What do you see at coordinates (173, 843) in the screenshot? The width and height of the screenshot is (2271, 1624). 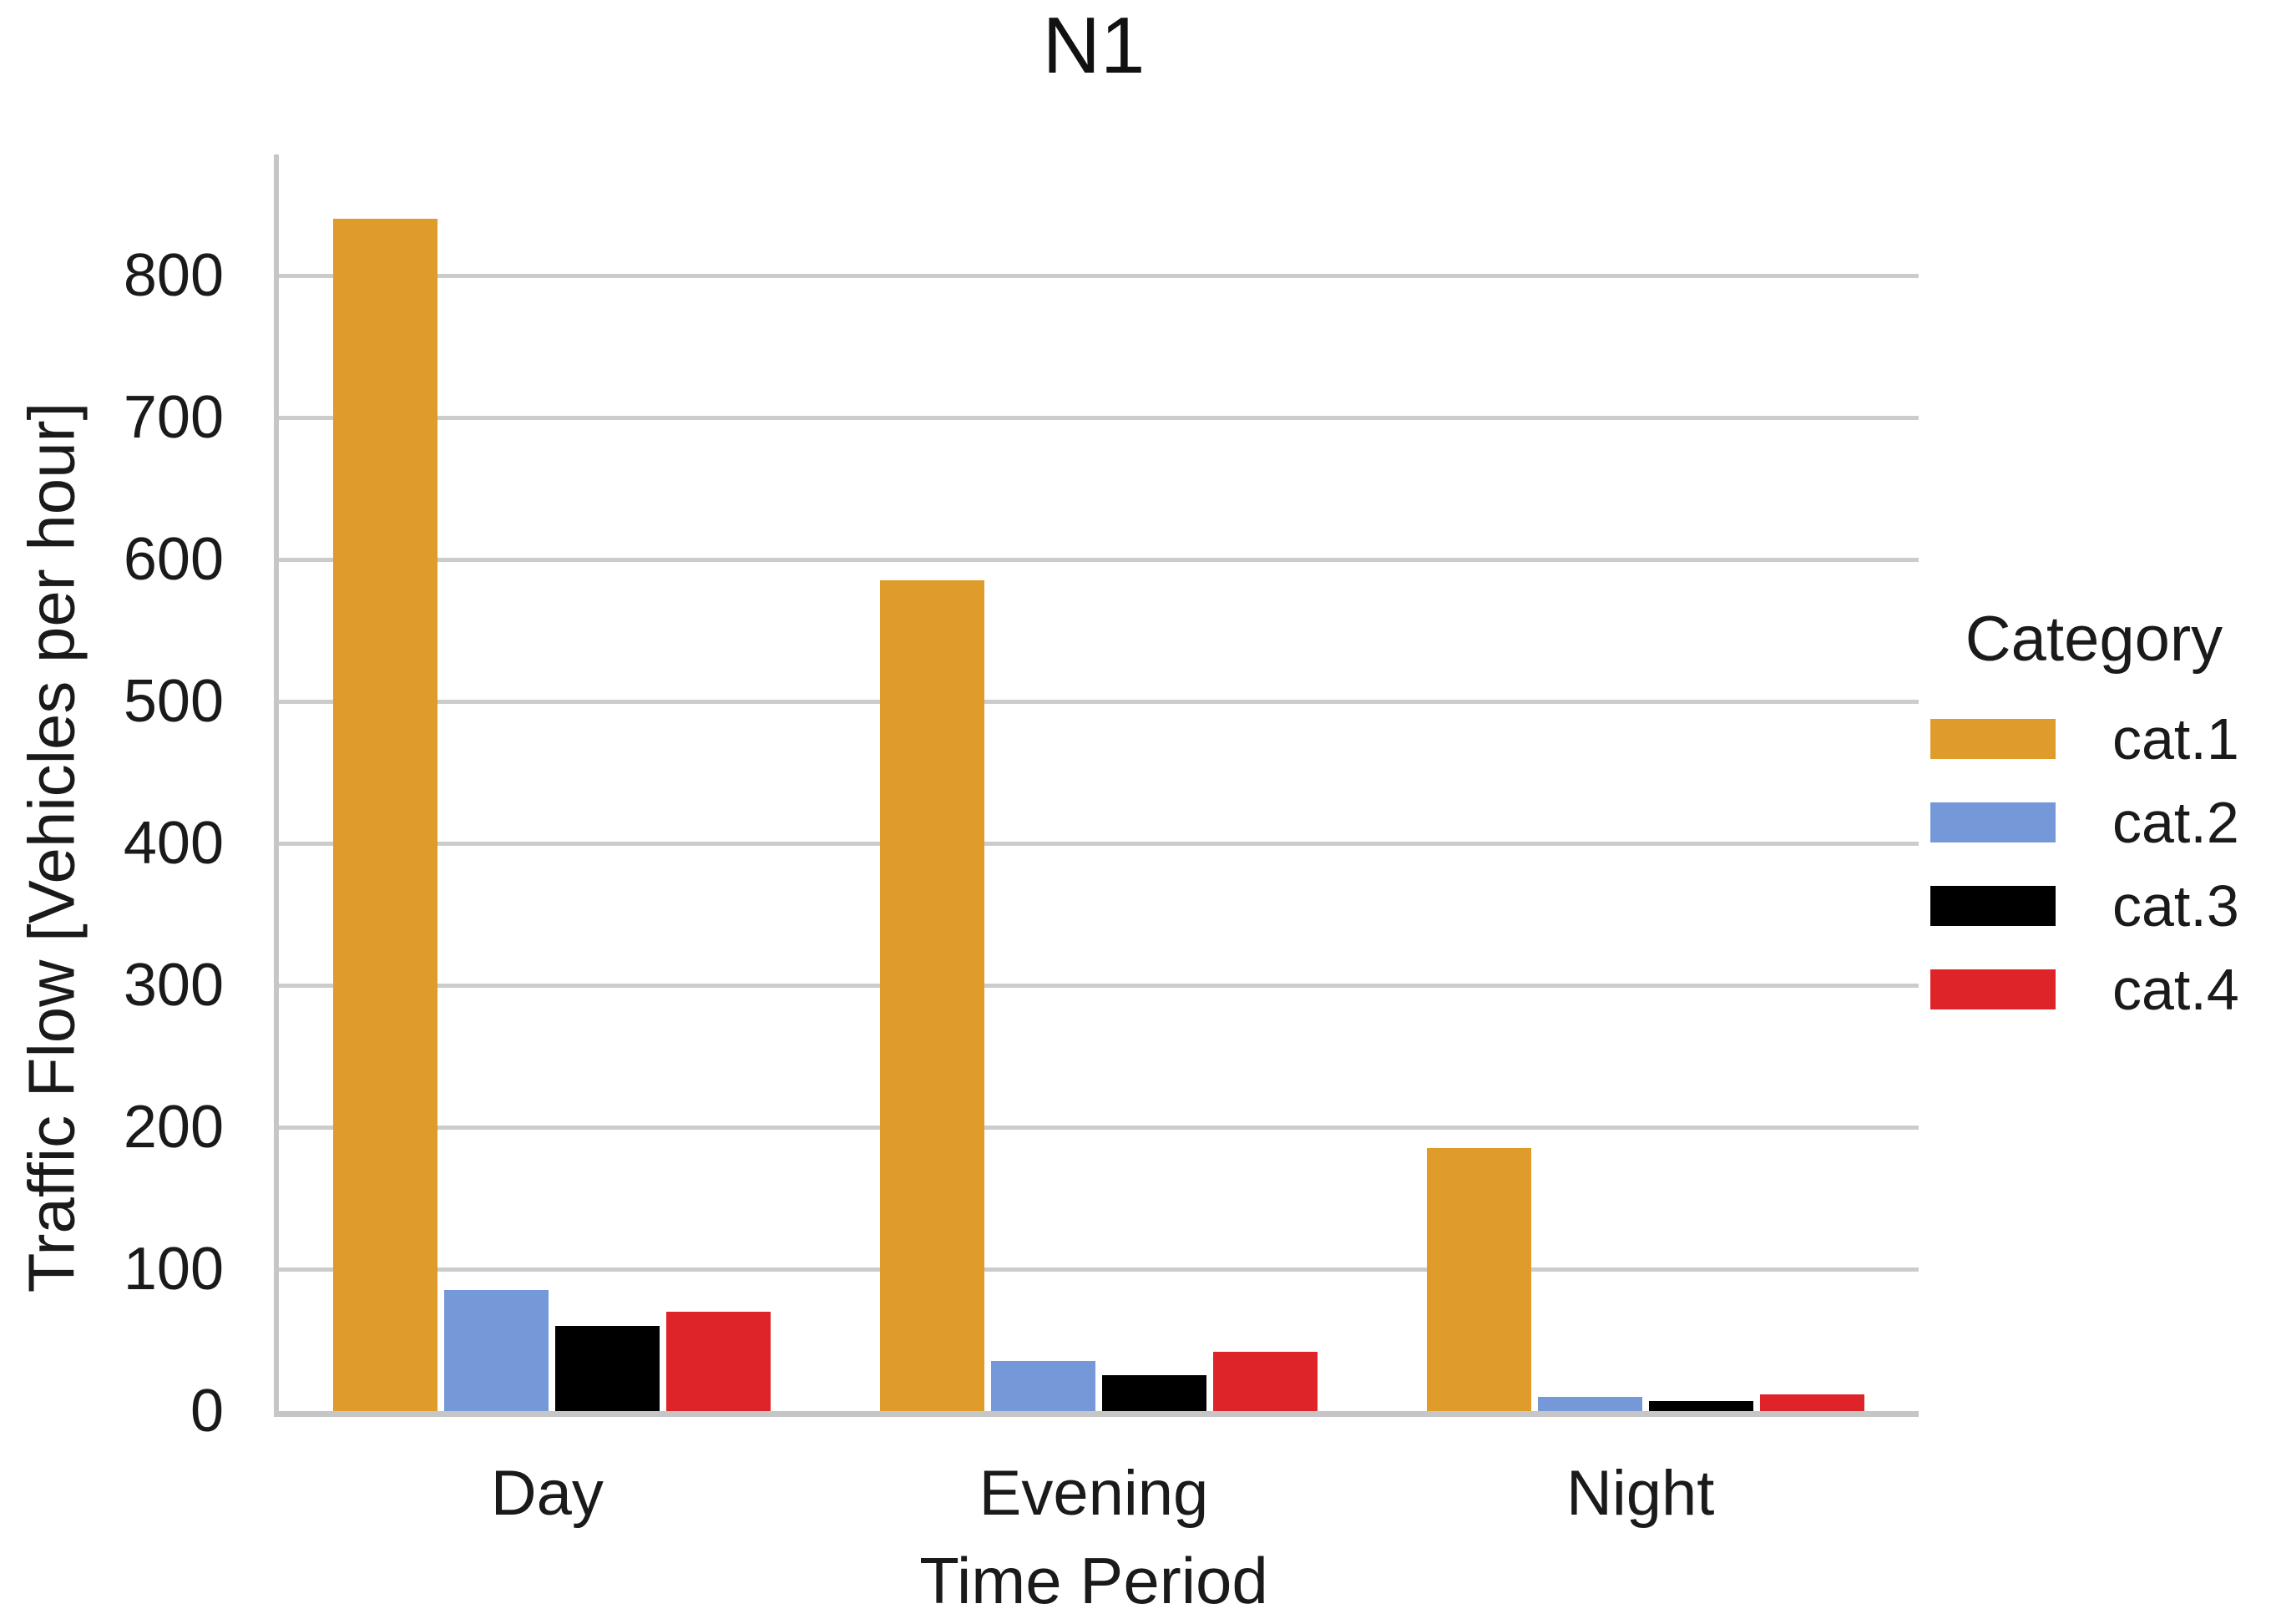 I see `y-tick-label-400: 400` at bounding box center [173, 843].